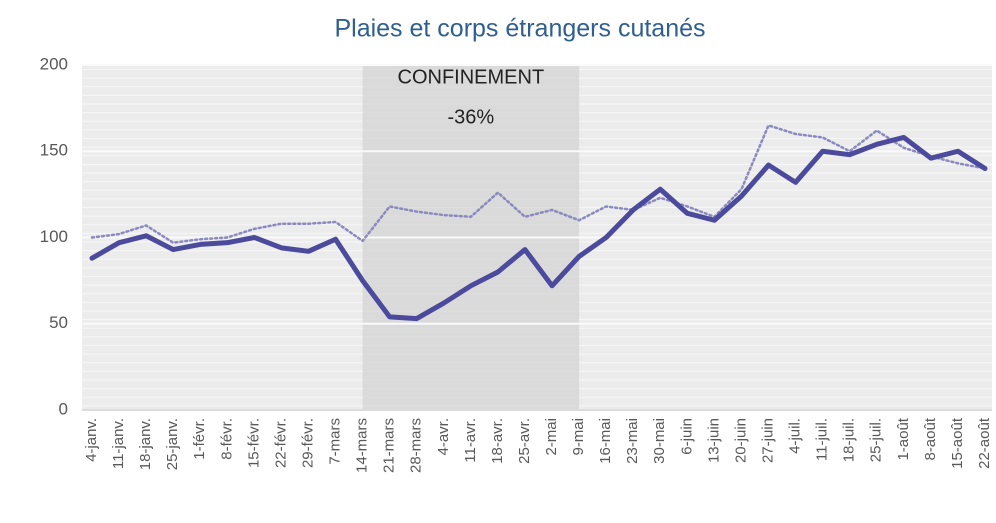  I want to click on x-tick-label: 7-mars, so click(335, 441).